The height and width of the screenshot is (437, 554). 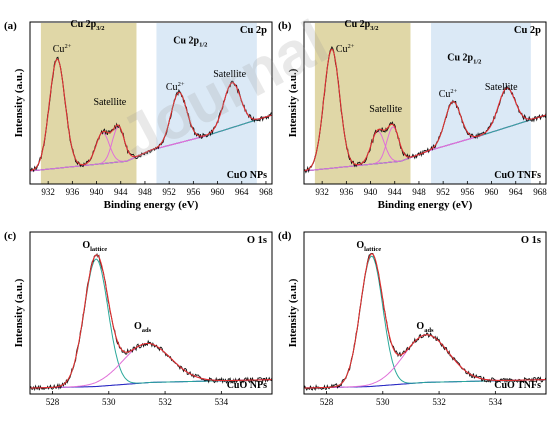 I want to click on panel-label: (c), so click(x=10, y=236).